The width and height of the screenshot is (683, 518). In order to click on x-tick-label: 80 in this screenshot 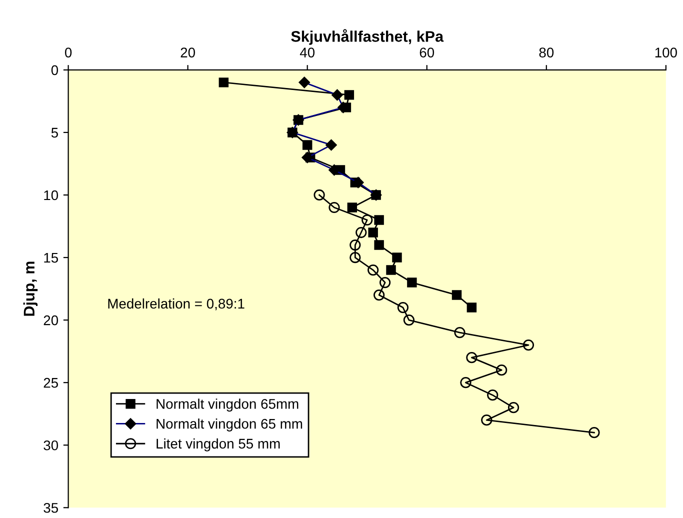, I will do `click(546, 53)`.